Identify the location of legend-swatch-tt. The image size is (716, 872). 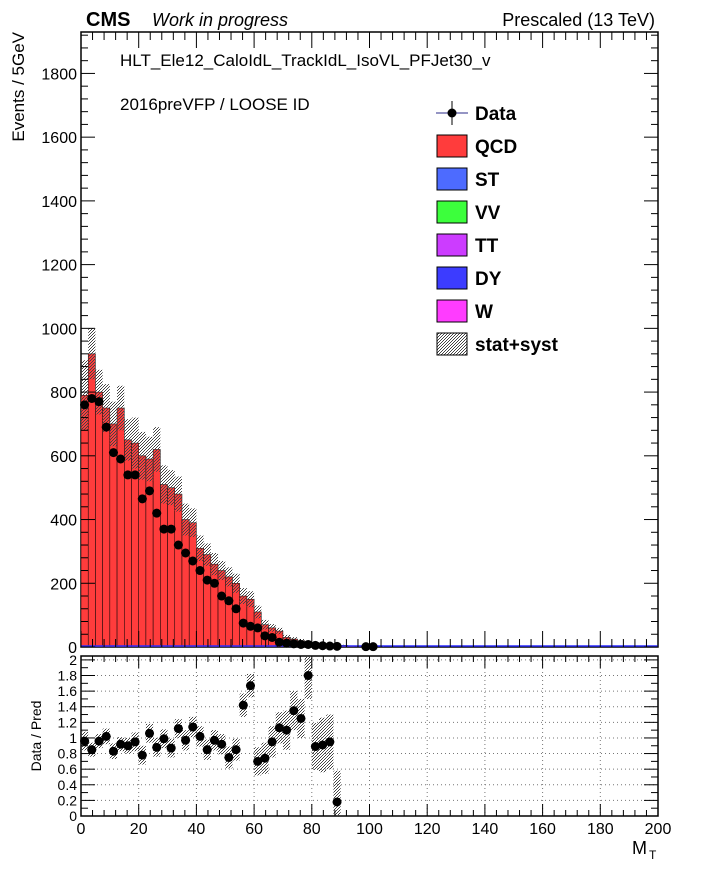
(452, 245).